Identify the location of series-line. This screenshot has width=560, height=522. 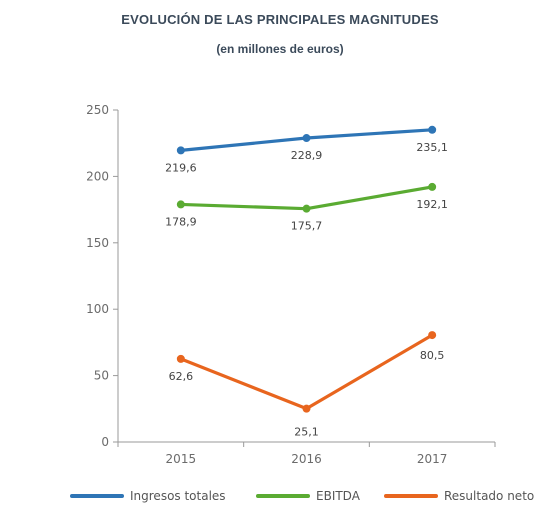
(306, 372).